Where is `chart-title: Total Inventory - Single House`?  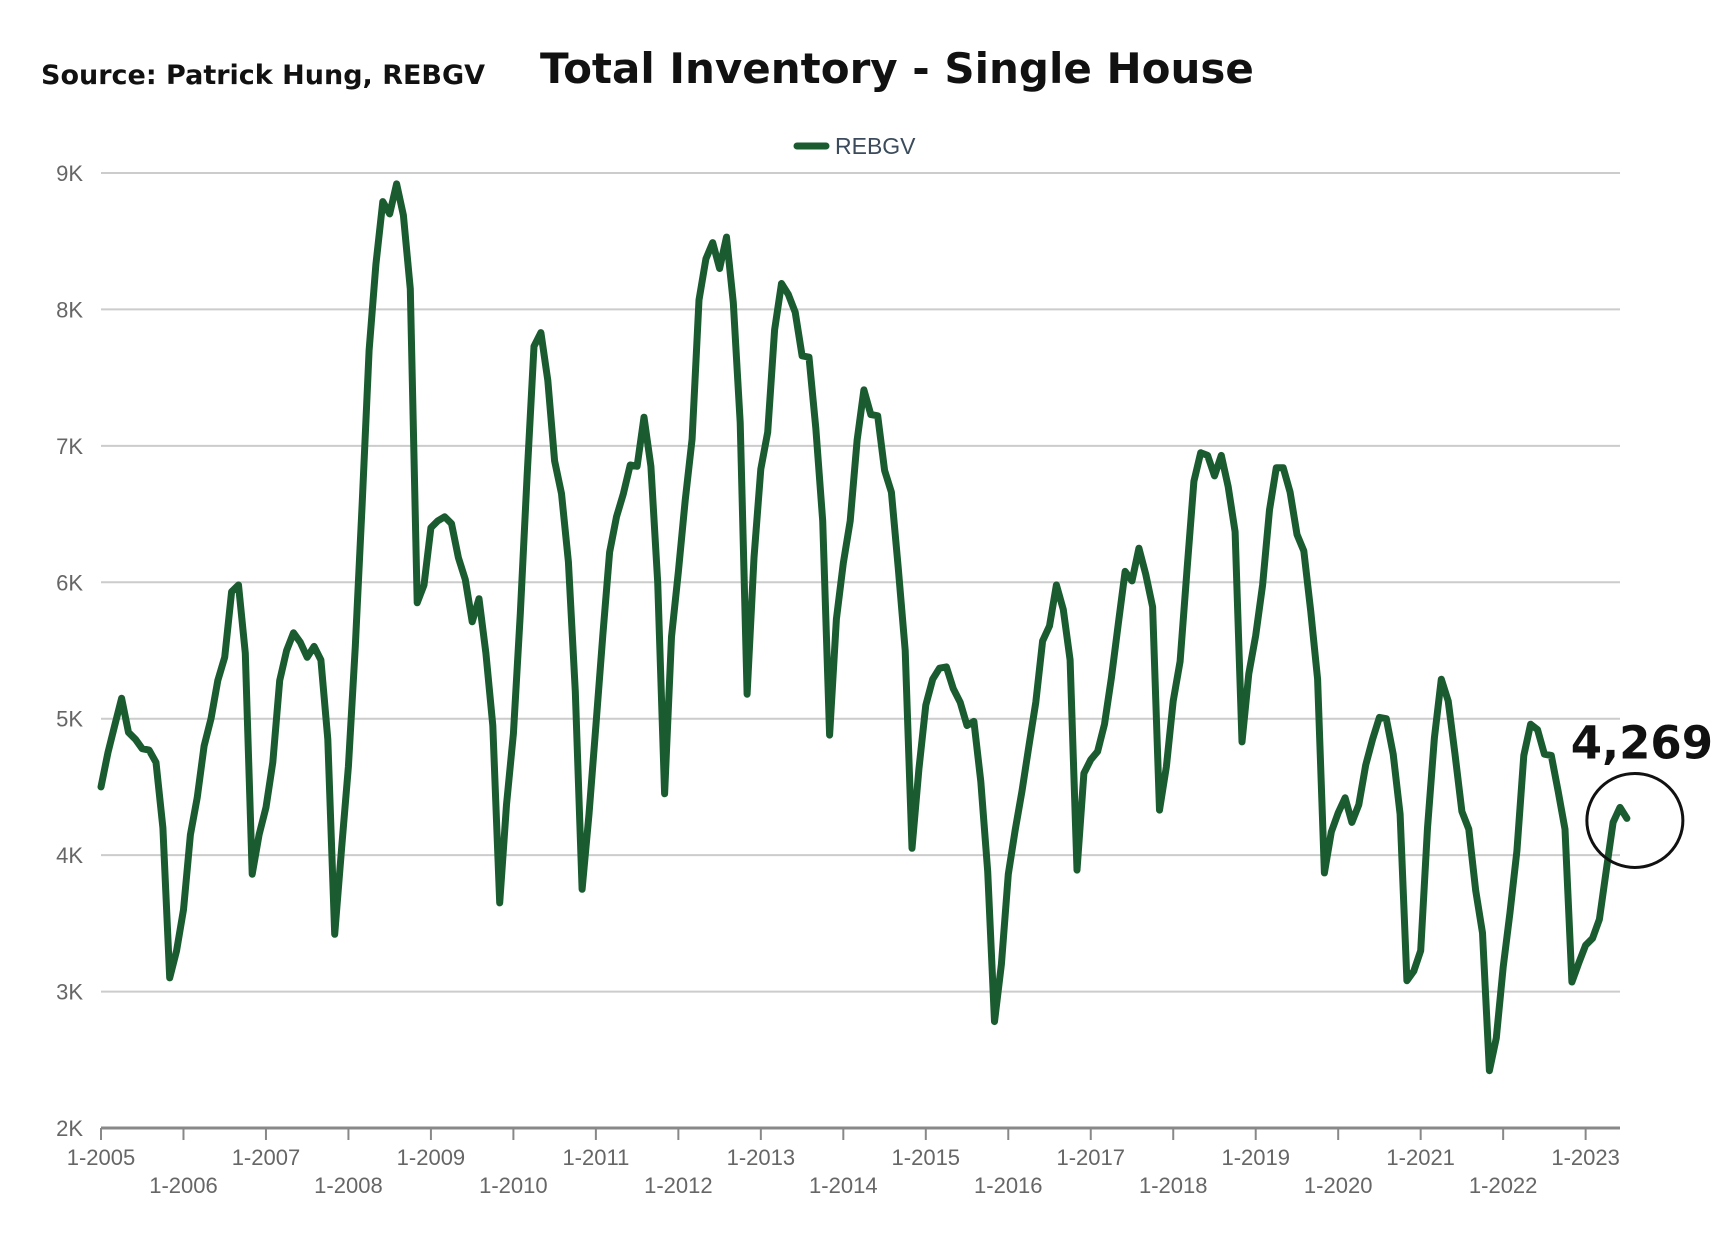
chart-title: Total Inventory - Single House is located at coordinates (897, 68).